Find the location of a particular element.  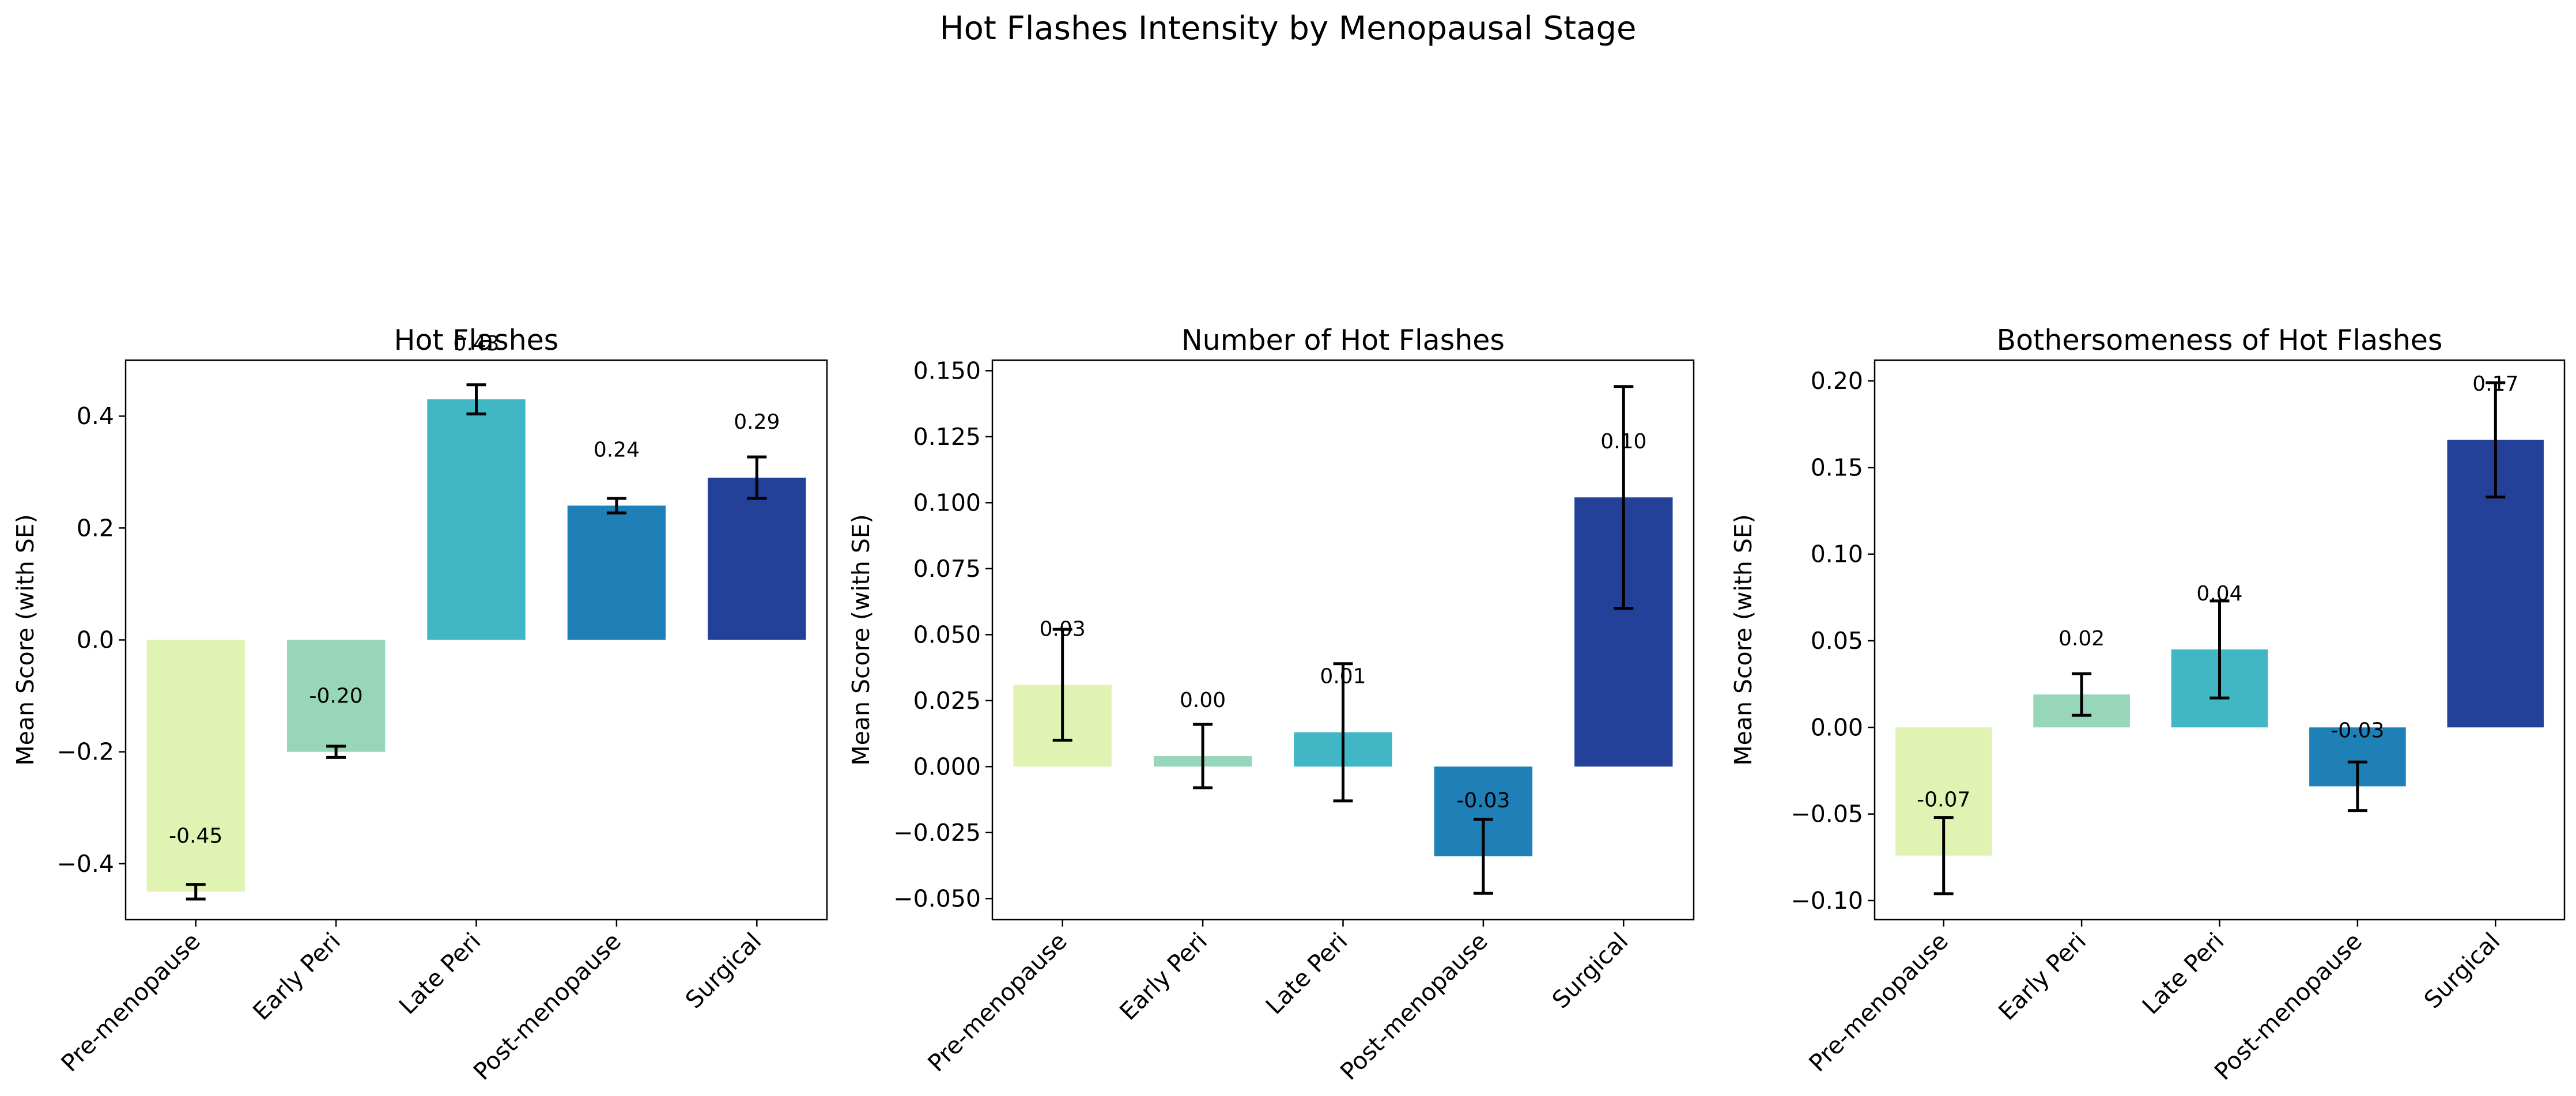

y-tick-label: 0.025 is located at coordinates (947, 701).